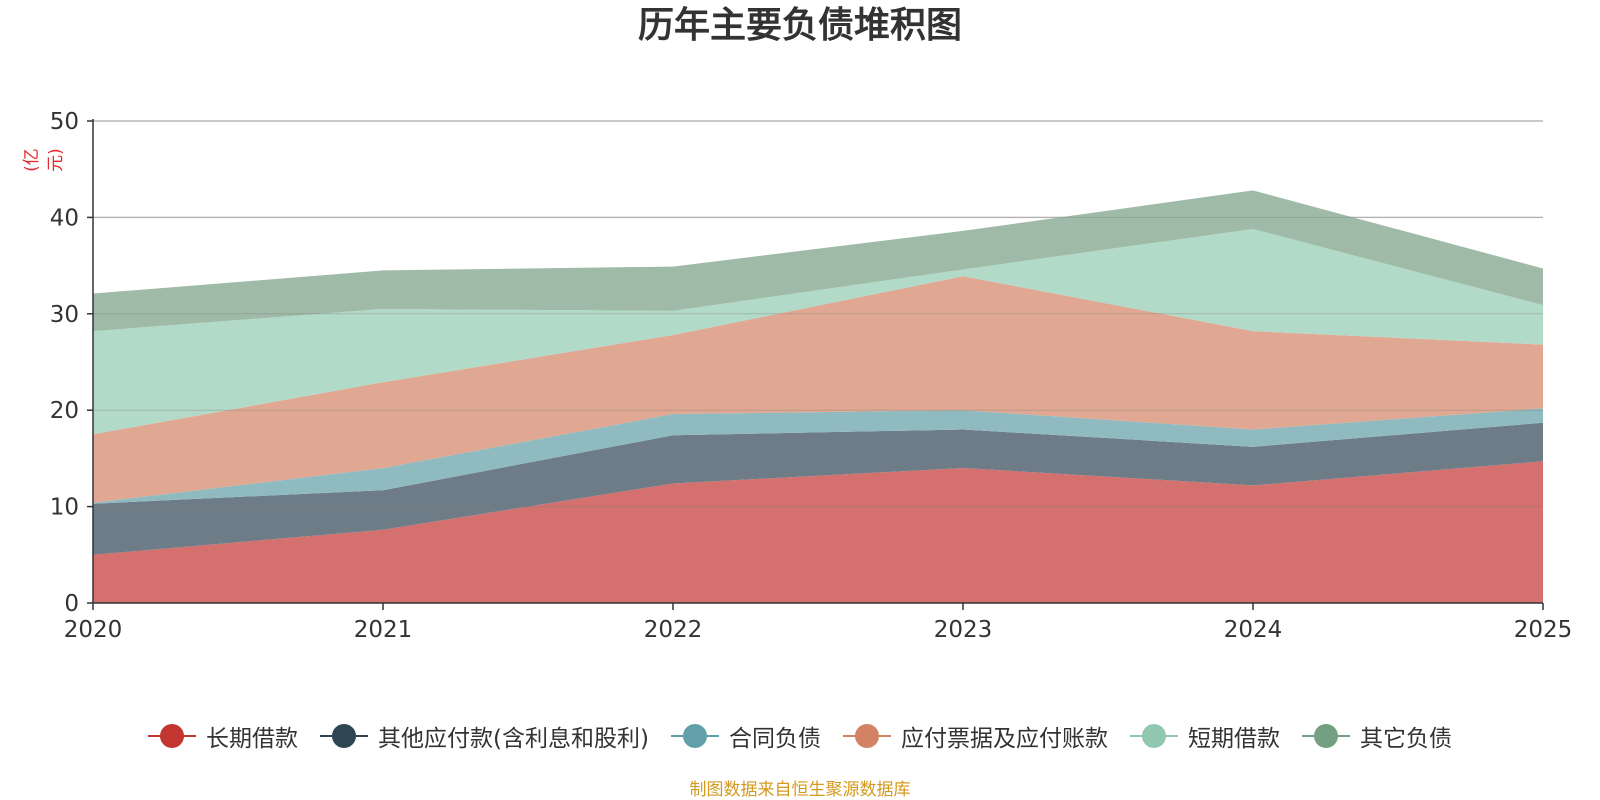 The image size is (1600, 800). Describe the element at coordinates (64, 315) in the screenshot. I see `y-tick-label: 30` at that location.